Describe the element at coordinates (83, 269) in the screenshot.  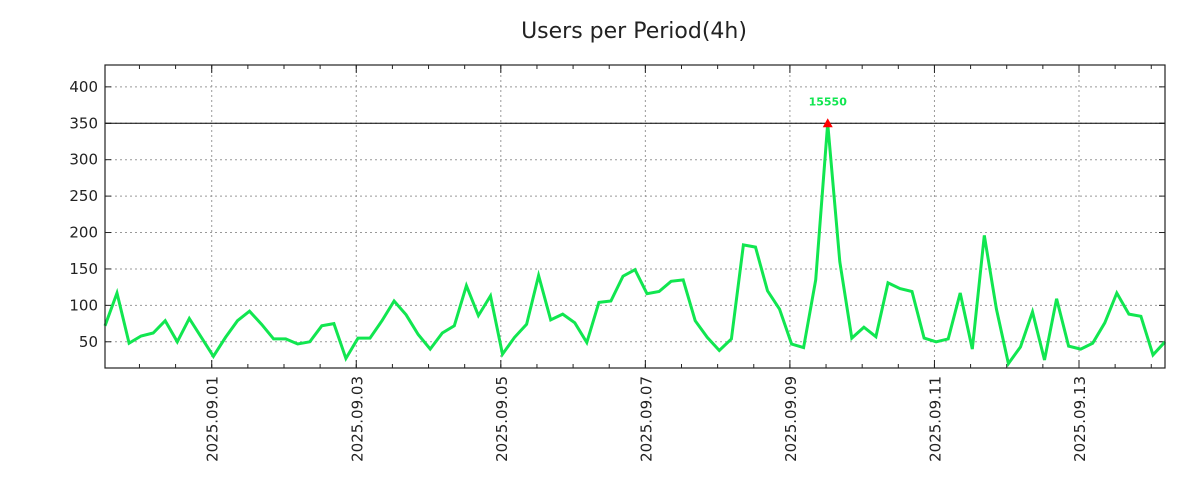
I see `y-tick-label: 150` at that location.